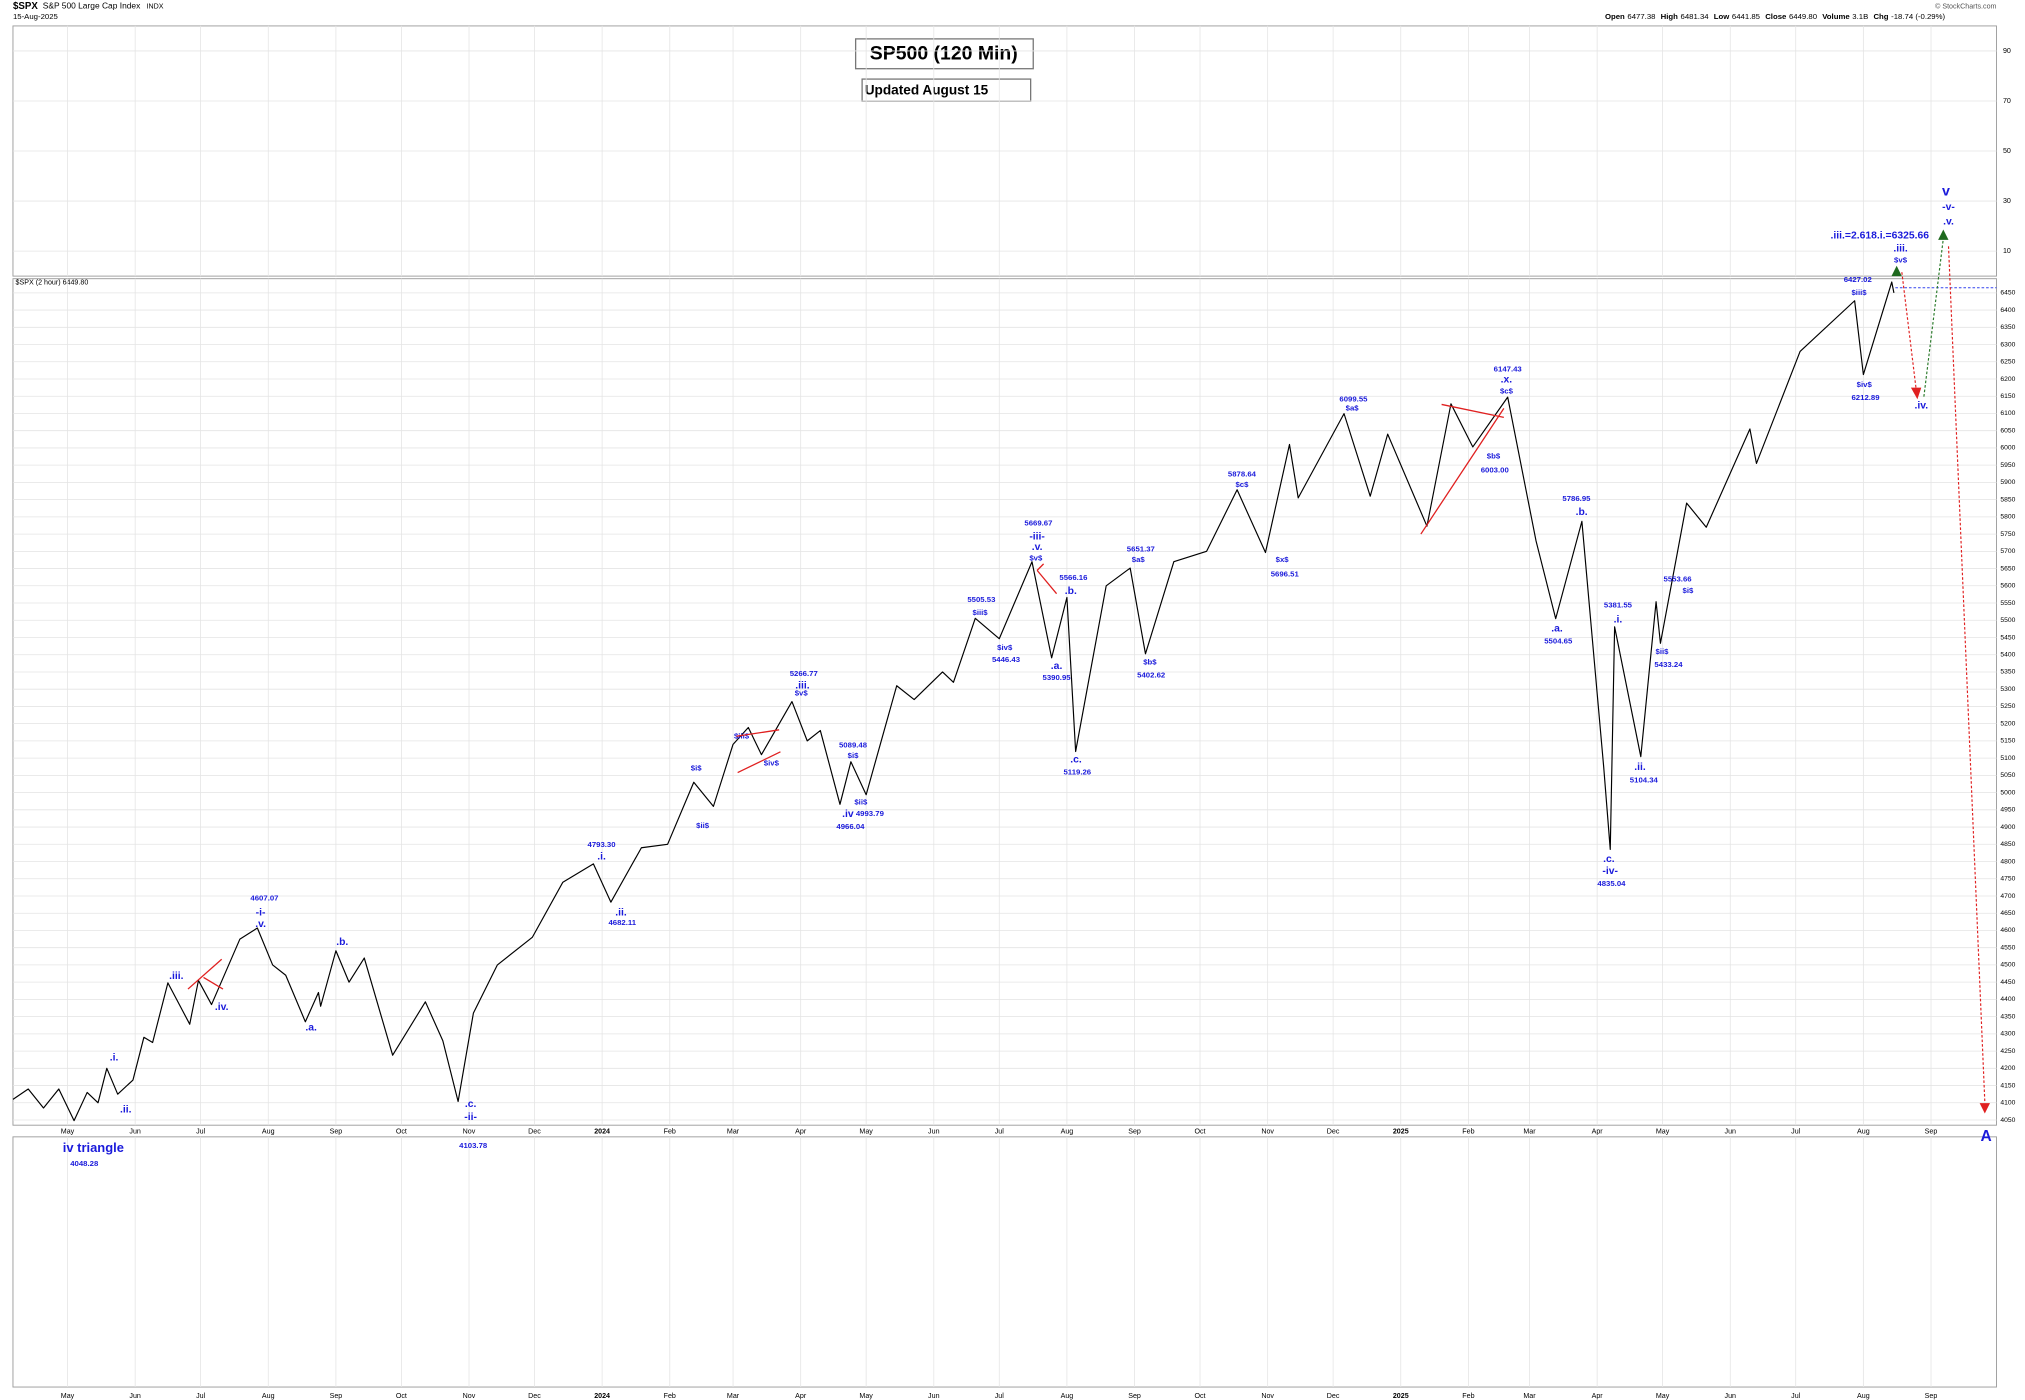  I want to click on y-tick-label: 4800, so click(2007, 861).